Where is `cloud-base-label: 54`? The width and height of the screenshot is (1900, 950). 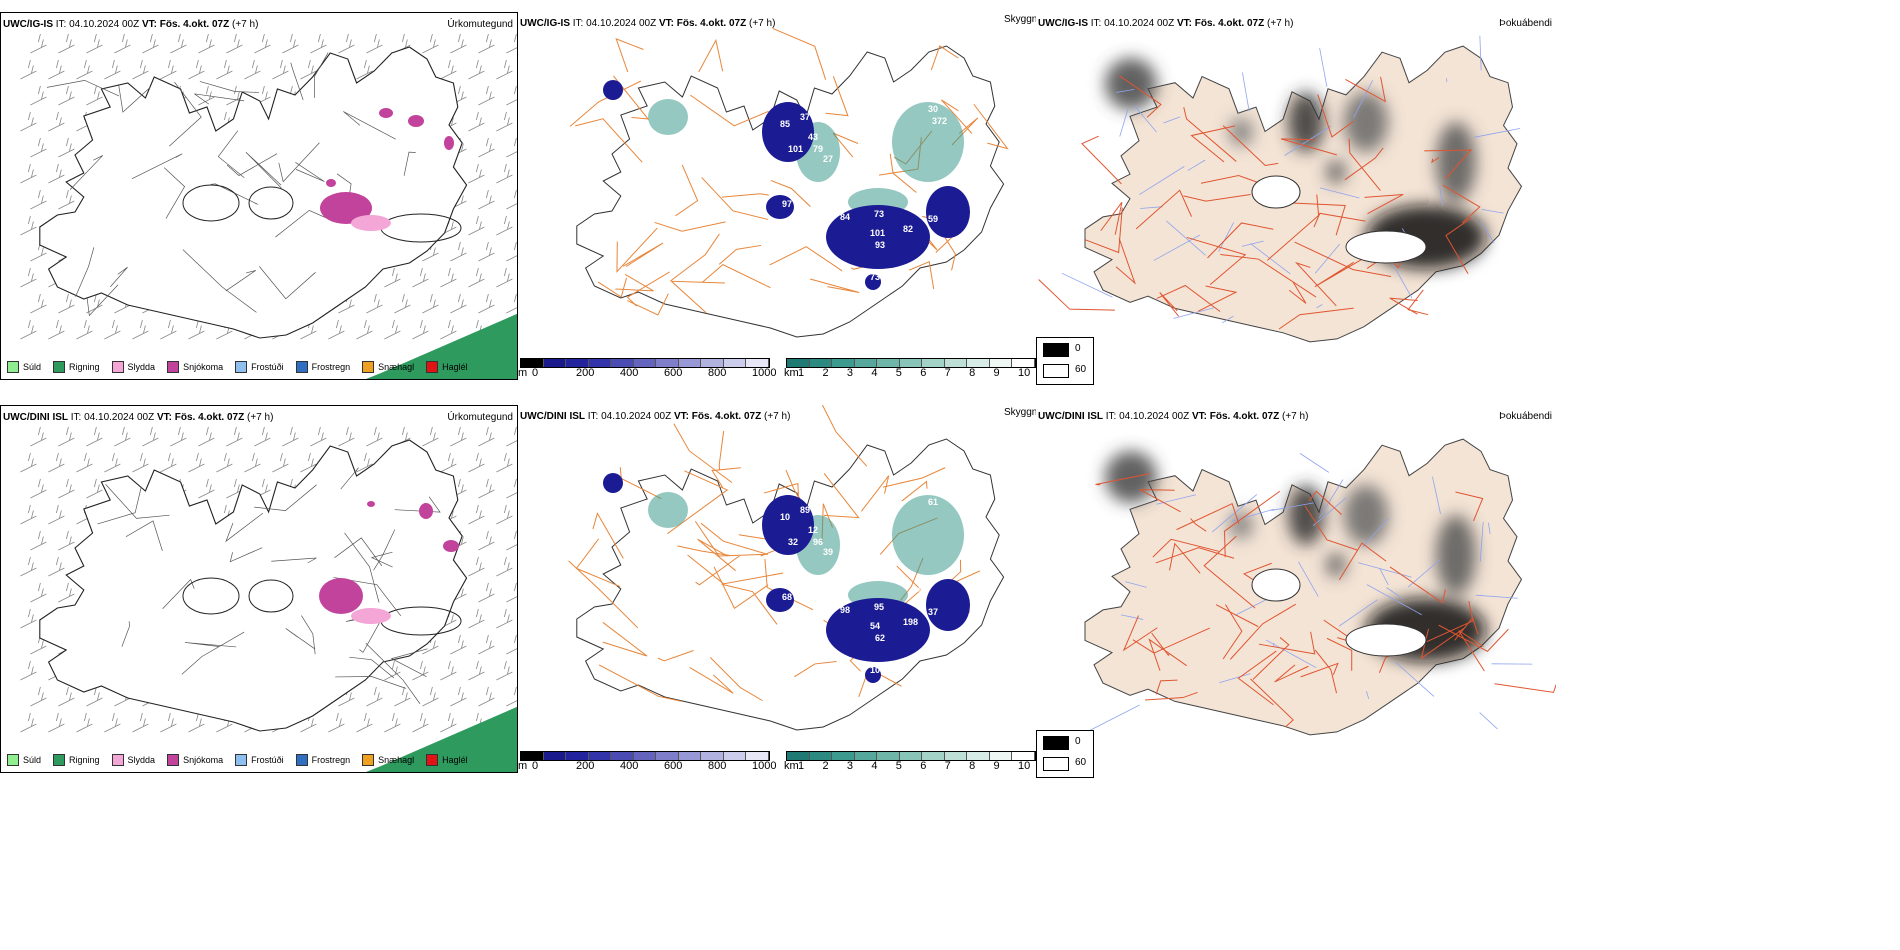
cloud-base-label: 54 is located at coordinates (875, 626).